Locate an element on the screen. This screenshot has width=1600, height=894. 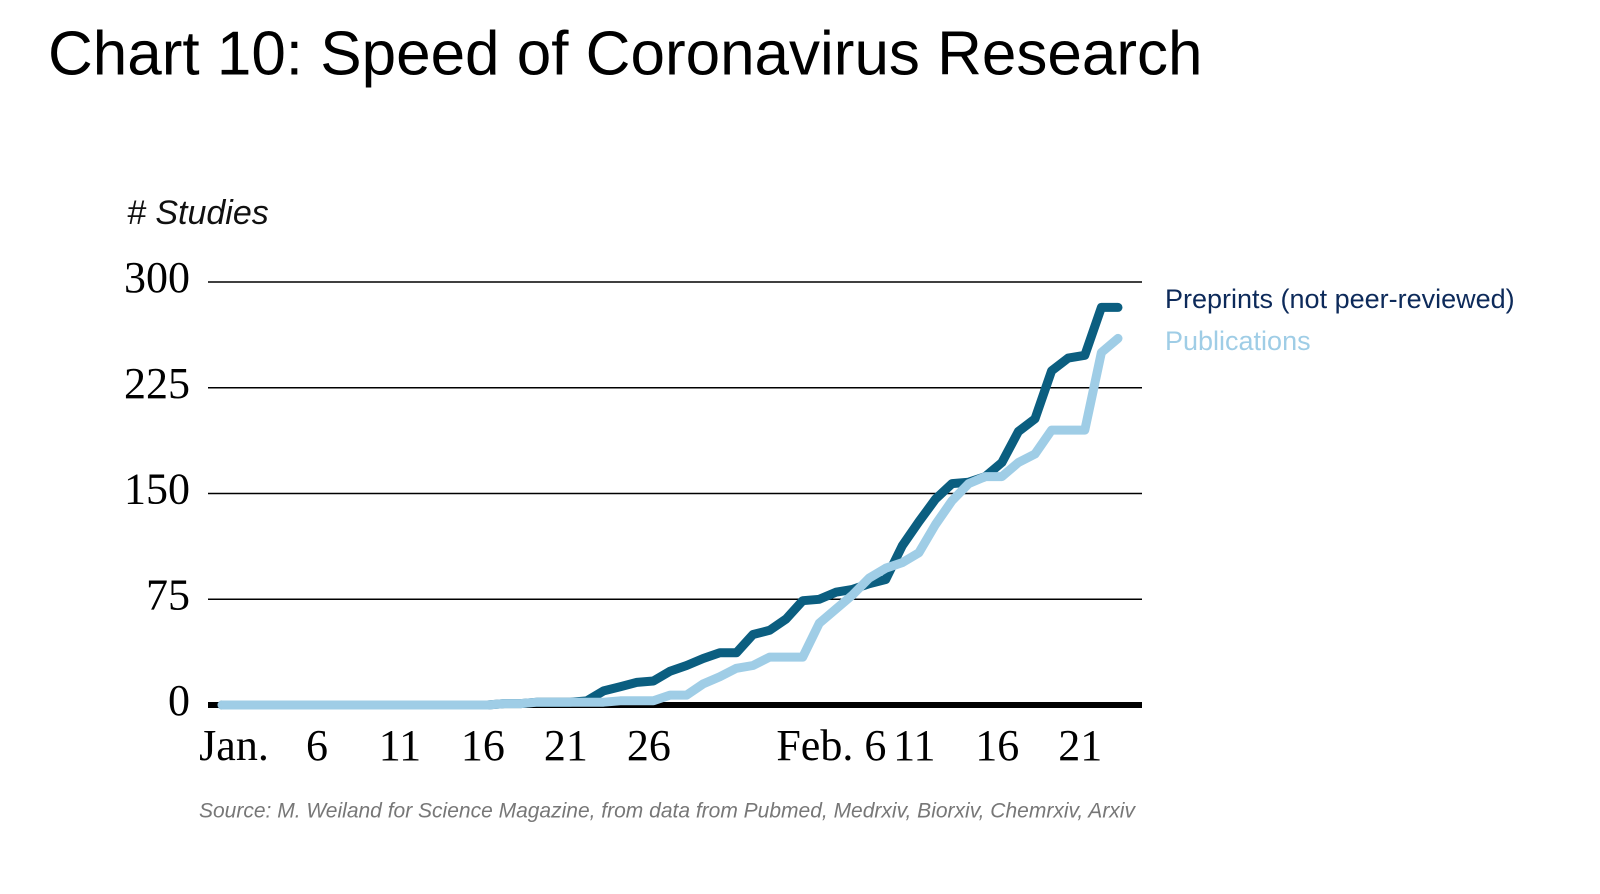
chart-title: Chart 10: Speed of Coronavirus Research is located at coordinates (625, 53).